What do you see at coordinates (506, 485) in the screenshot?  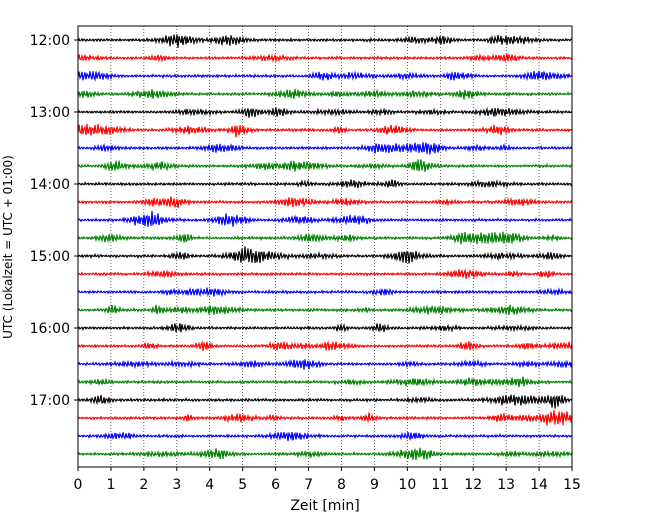 I see `x-tick-label-13: 13` at bounding box center [506, 485].